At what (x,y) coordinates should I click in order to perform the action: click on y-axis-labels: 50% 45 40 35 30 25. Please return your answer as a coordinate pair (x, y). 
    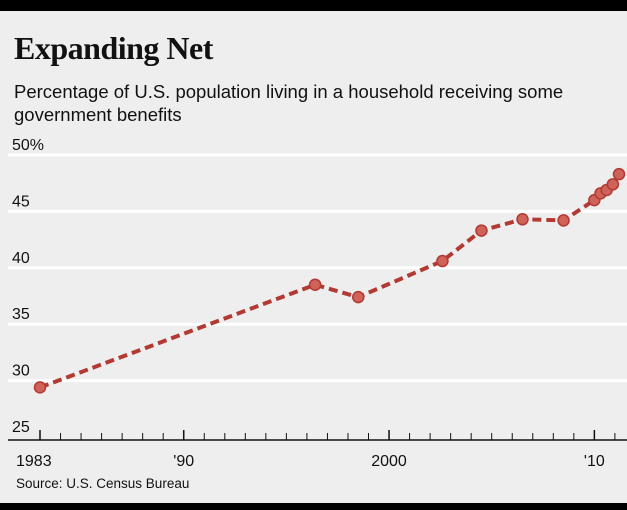
    Looking at the image, I should click on (28, 286).